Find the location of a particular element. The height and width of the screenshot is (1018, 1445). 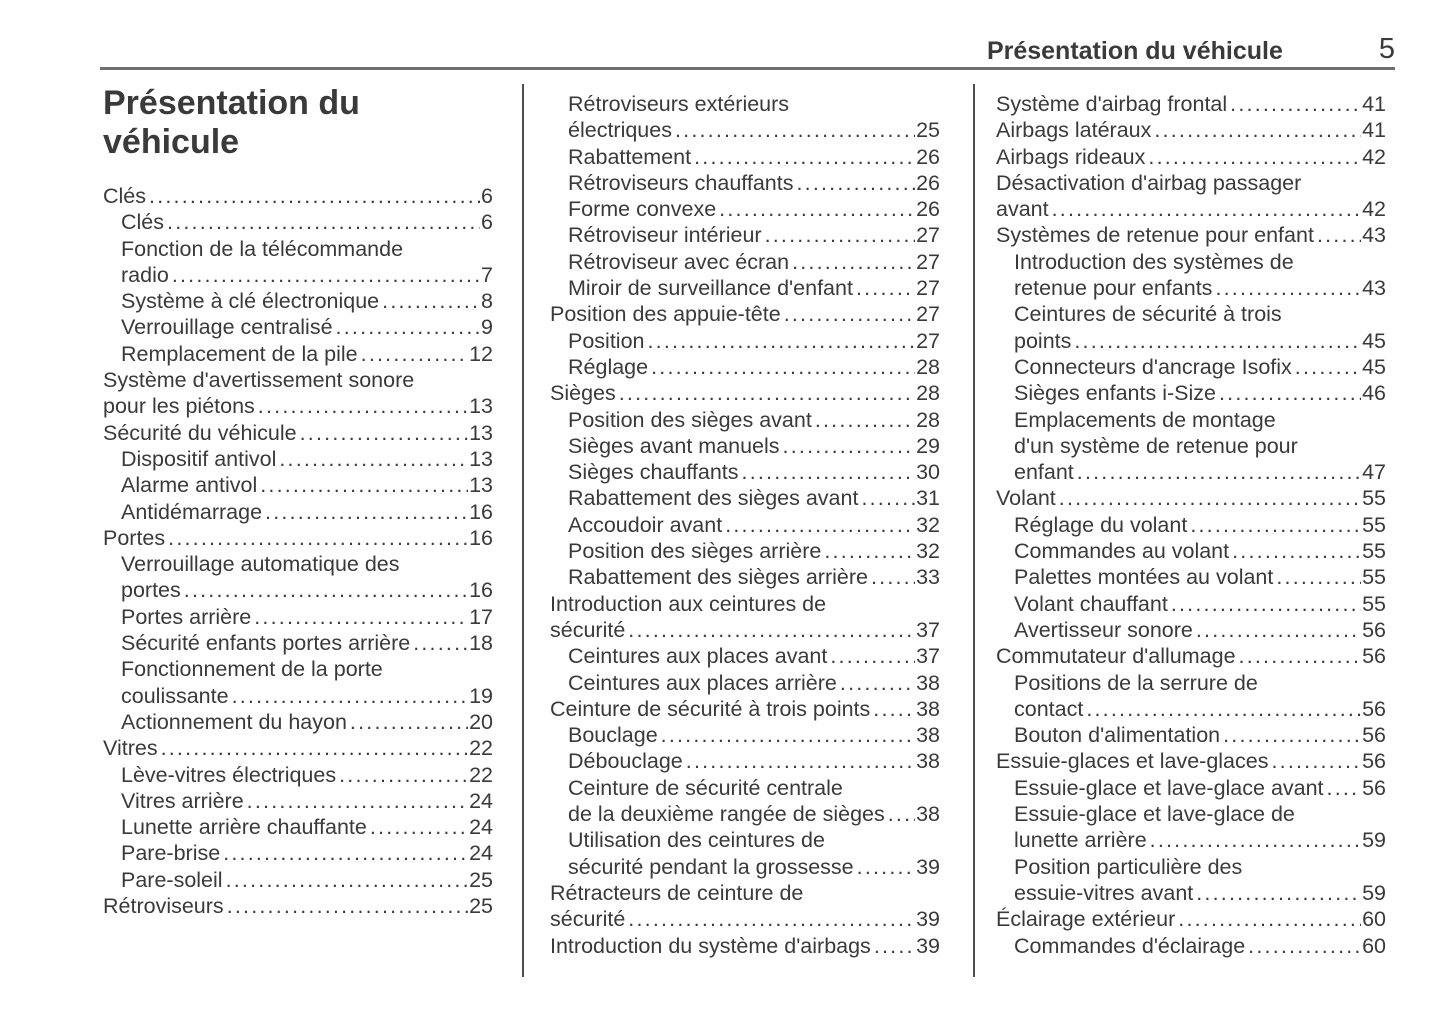

toc-entry-label: Commandes d'éclairage is located at coordinates (1130, 945).